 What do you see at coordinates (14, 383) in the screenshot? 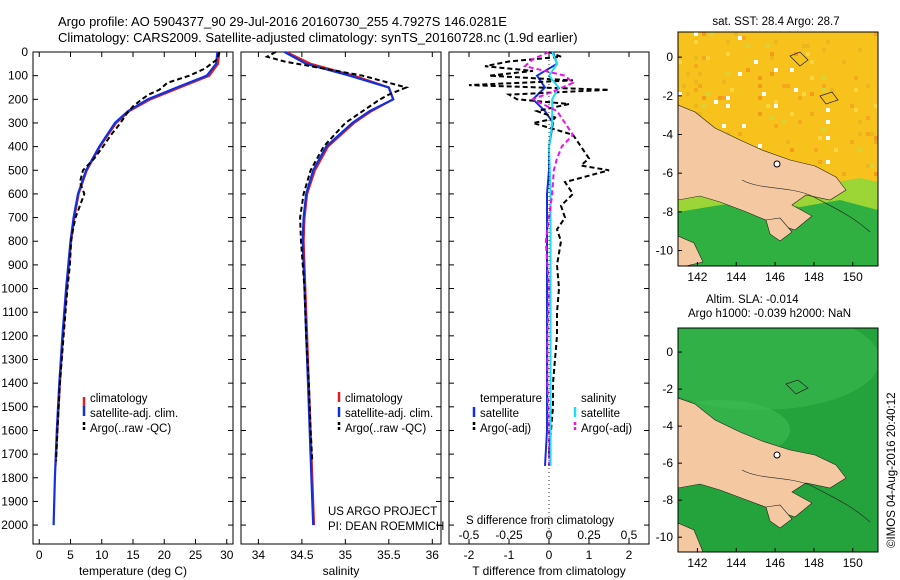
I see `y-tick-label: 1400` at bounding box center [14, 383].